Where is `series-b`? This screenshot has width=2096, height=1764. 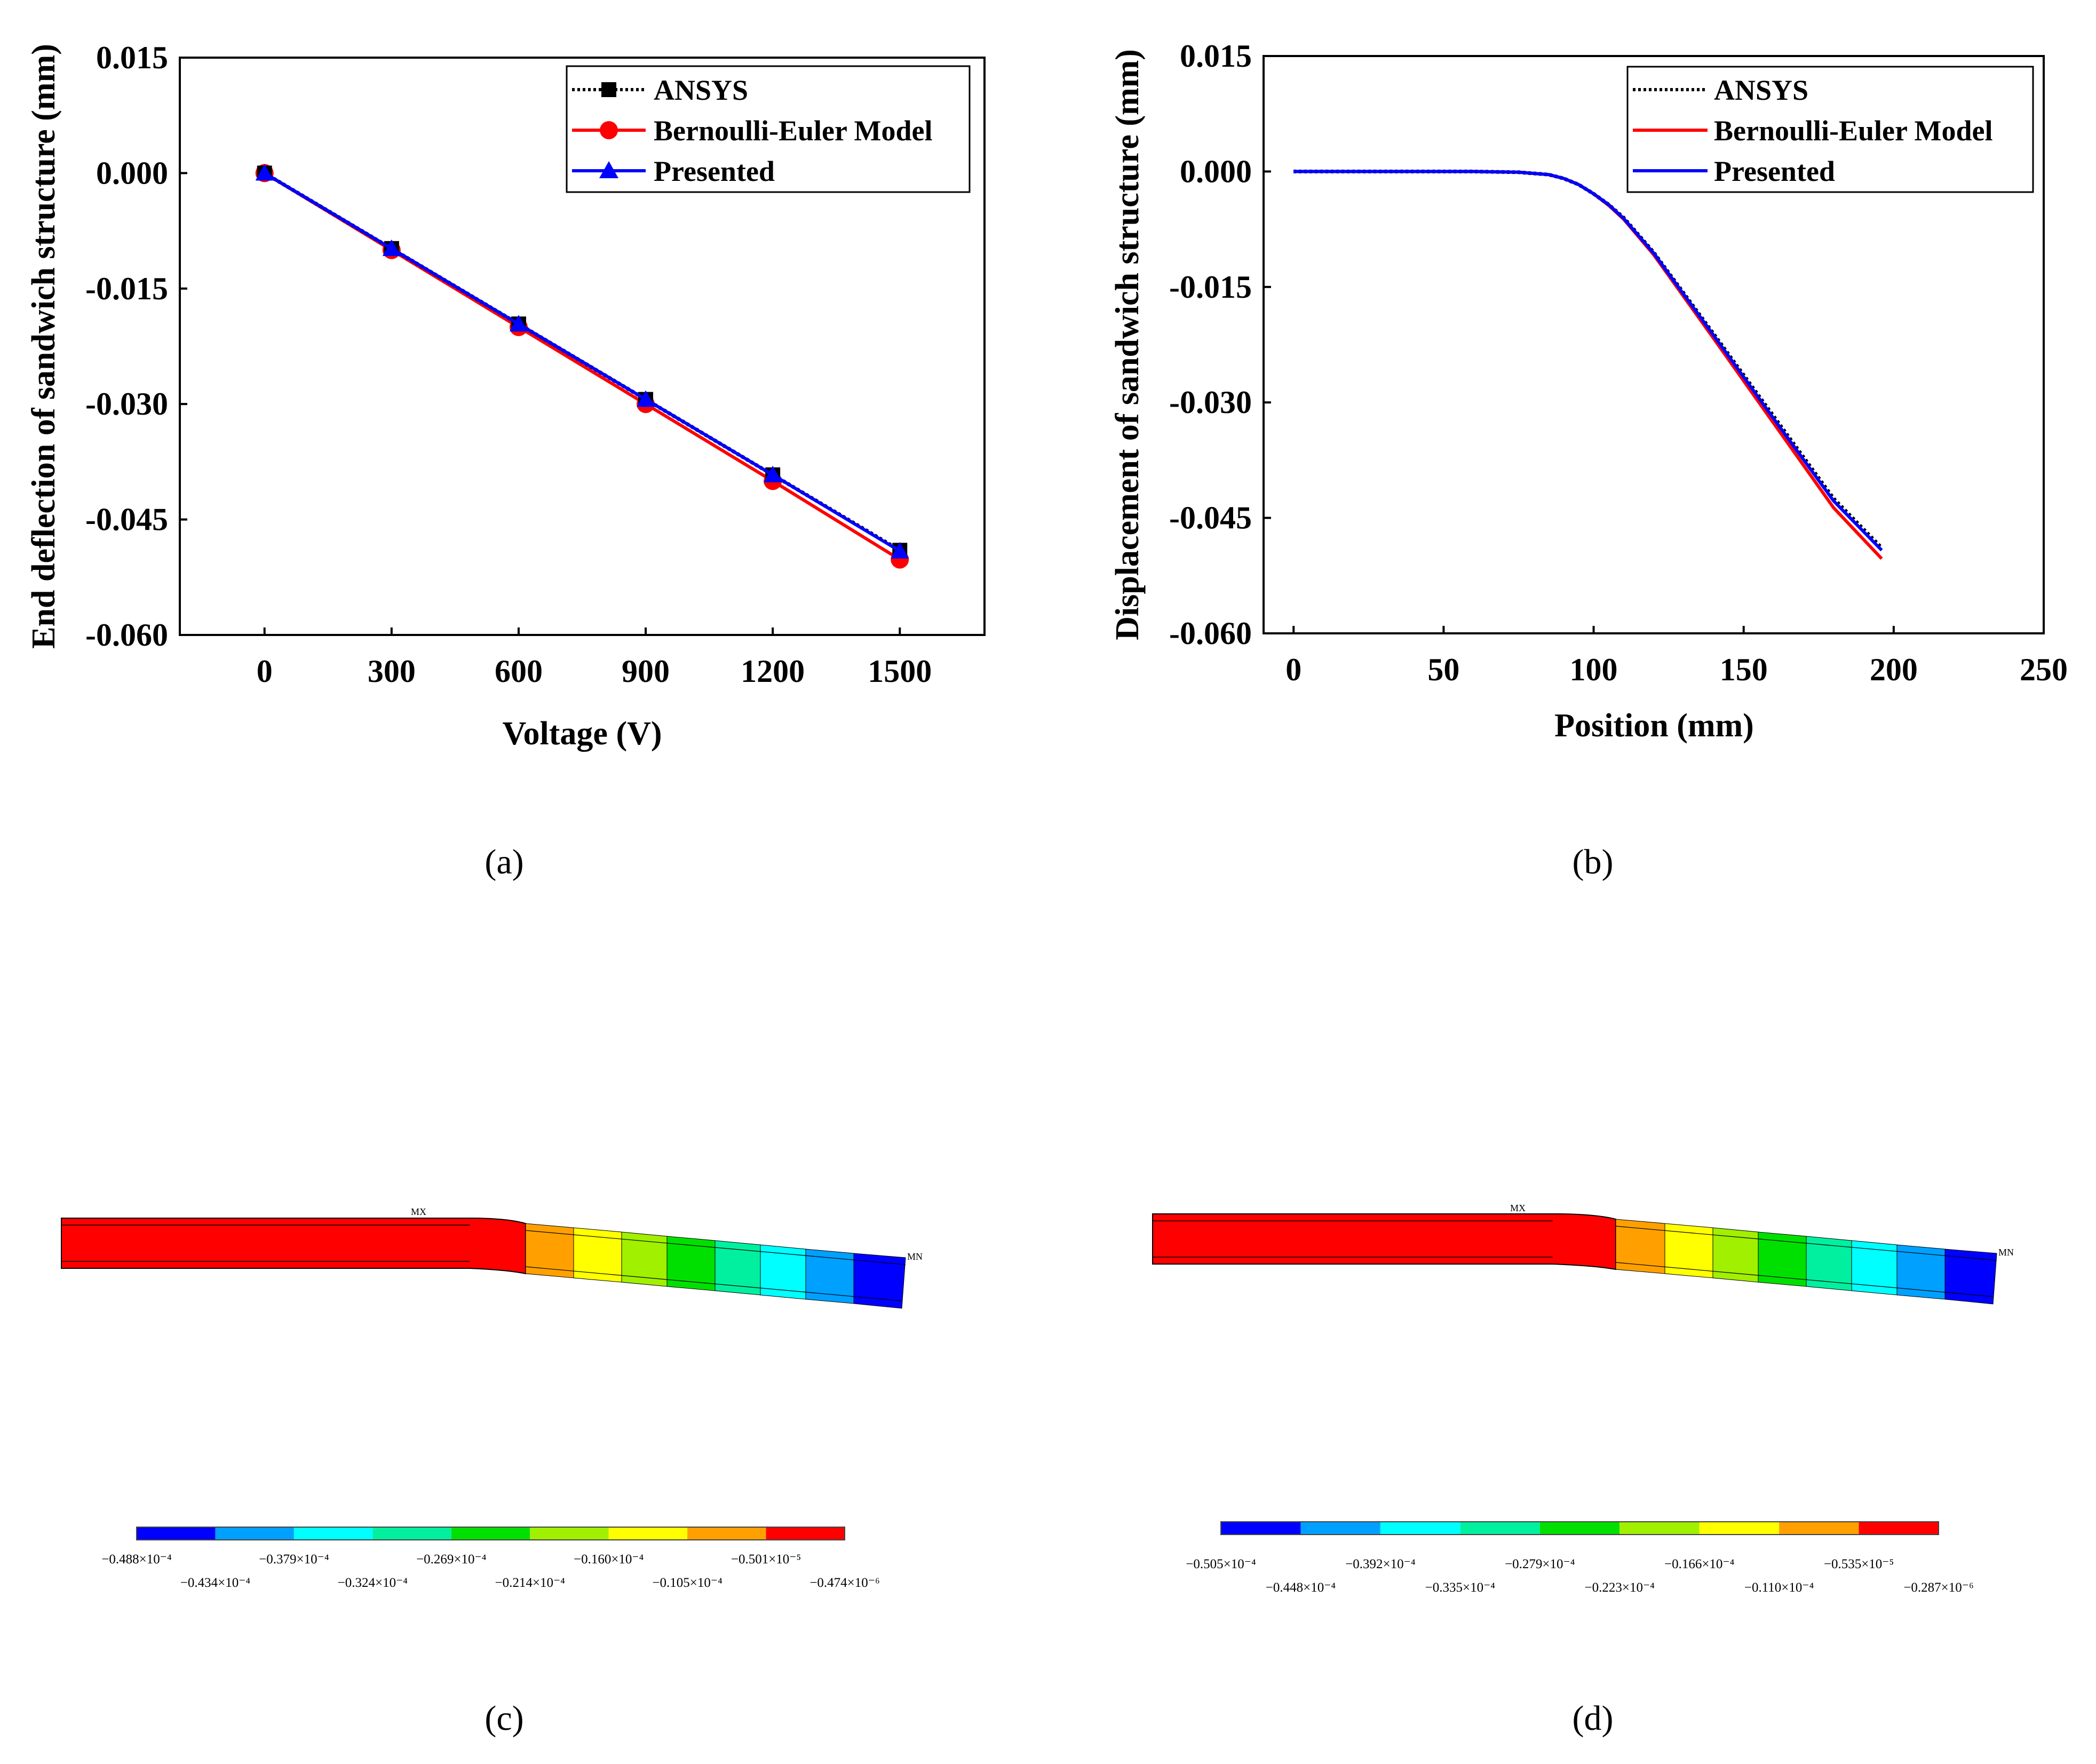
series-b is located at coordinates (1588, 364).